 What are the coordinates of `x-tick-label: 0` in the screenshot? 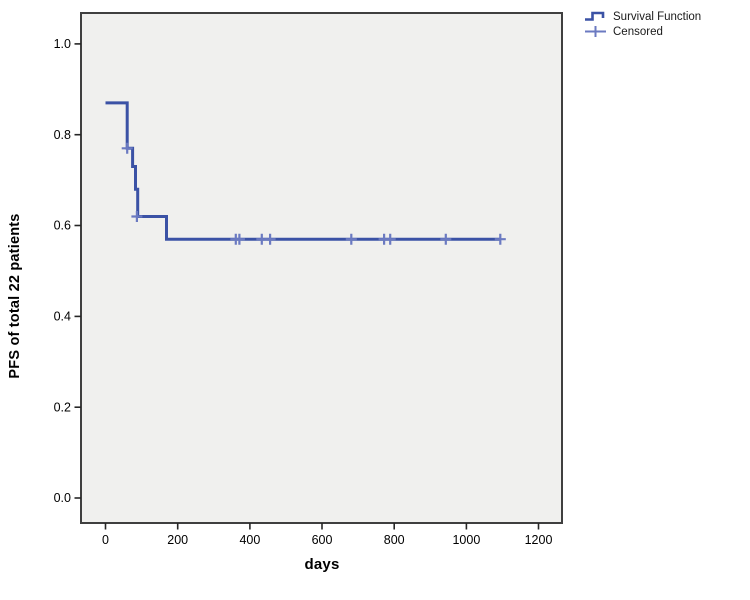 It's located at (105, 540).